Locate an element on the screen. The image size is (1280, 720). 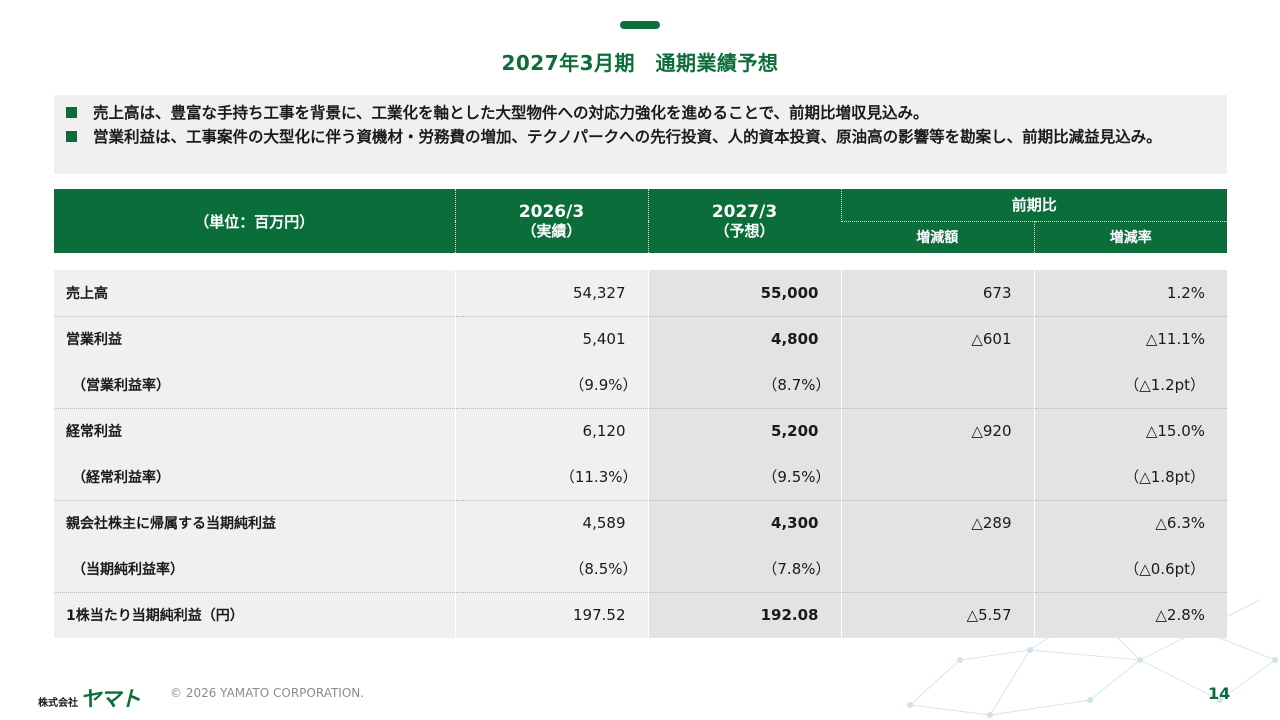
cell-yoy-diff: △289 is located at coordinates (937, 522).